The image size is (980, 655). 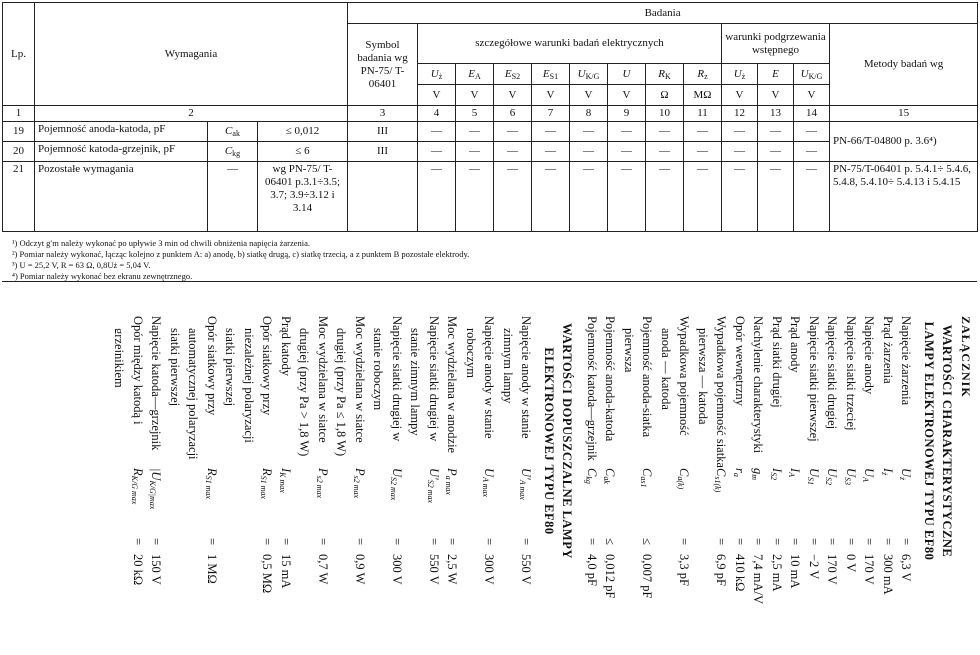 What do you see at coordinates (638, 377) in the screenshot?
I see `item-name: Pojemność anoda-siatka pierwsza` at bounding box center [638, 377].